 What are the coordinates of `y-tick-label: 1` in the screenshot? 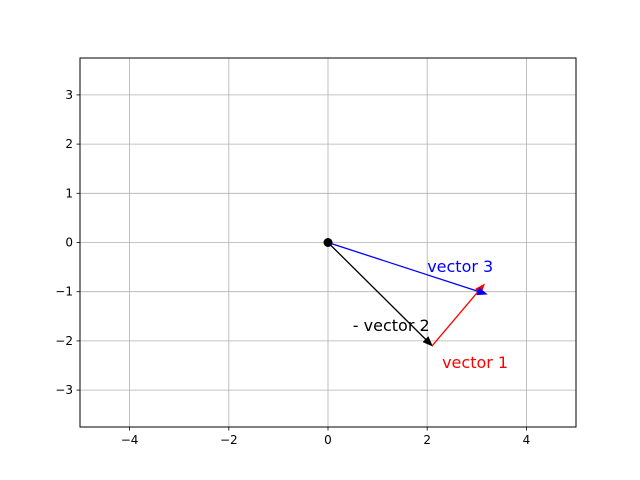 It's located at (69, 193).